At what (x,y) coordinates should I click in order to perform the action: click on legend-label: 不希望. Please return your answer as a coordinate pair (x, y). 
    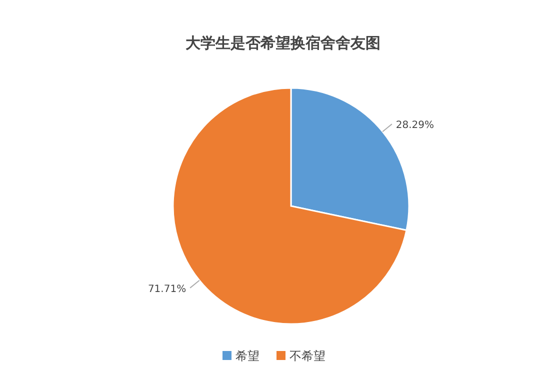
    Looking at the image, I should click on (308, 356).